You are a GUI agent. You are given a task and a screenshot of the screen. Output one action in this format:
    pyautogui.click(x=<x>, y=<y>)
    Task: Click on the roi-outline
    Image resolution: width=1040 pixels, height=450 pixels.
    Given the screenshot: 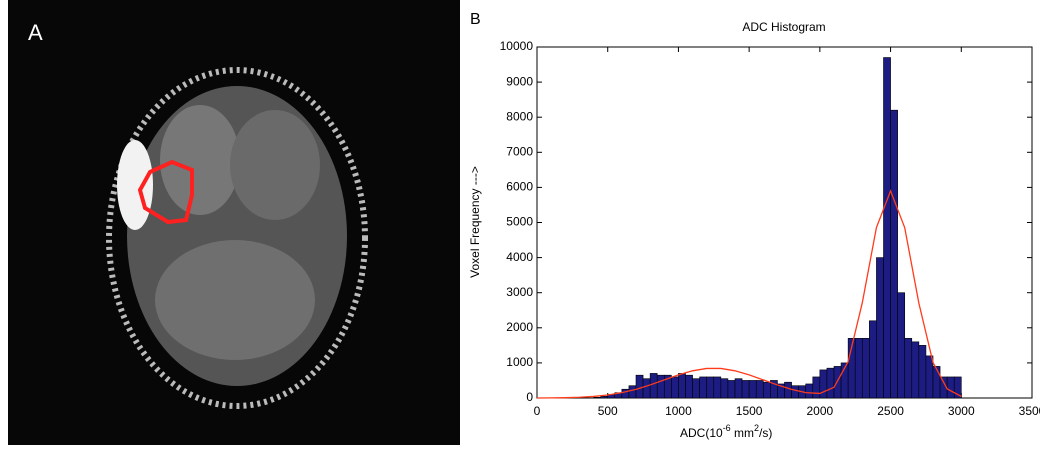 What is the action you would take?
    pyautogui.click(x=165, y=192)
    